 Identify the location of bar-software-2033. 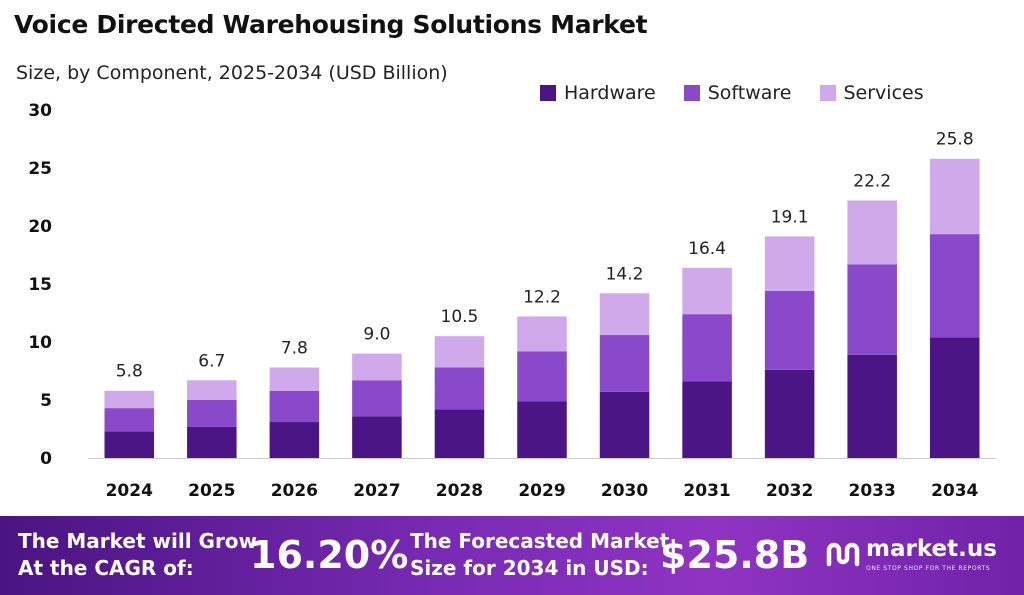
(872, 309).